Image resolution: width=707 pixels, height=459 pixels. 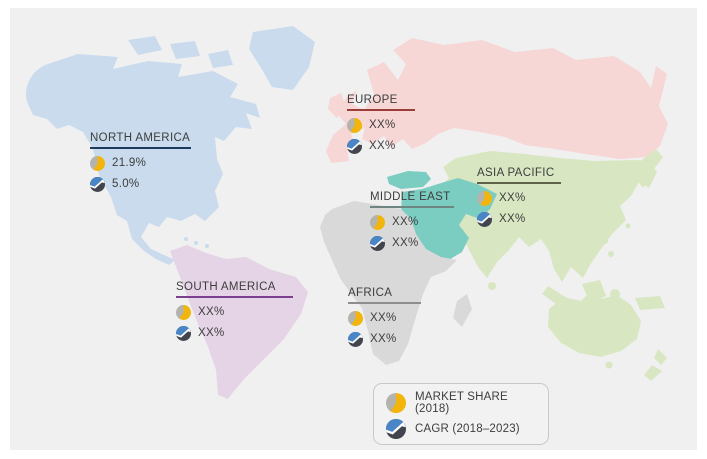 What do you see at coordinates (129, 163) in the screenshot?
I see `market-share-value: 21.9%` at bounding box center [129, 163].